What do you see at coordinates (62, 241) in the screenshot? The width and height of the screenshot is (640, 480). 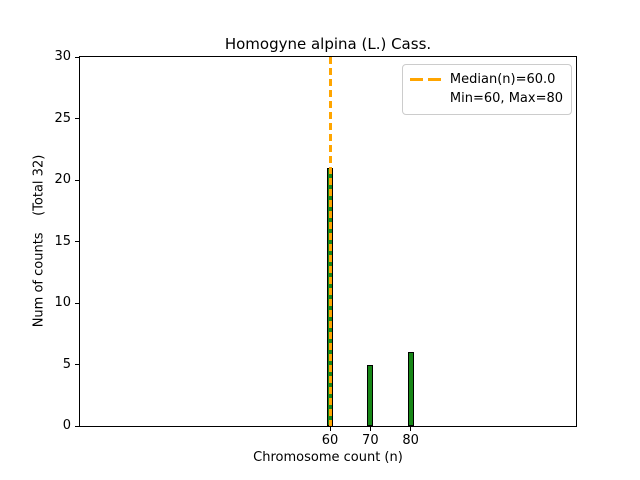 I see `y-tick-label-15: 15` at bounding box center [62, 241].